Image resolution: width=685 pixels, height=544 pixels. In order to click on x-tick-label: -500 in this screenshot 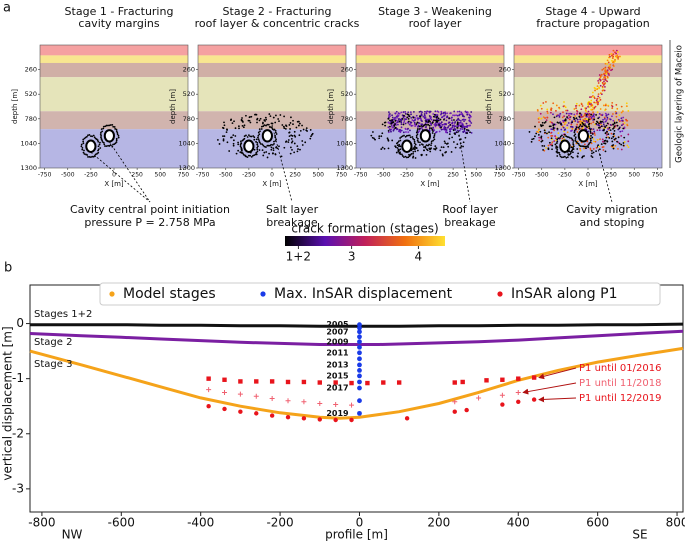, I will do `click(226, 175)`.